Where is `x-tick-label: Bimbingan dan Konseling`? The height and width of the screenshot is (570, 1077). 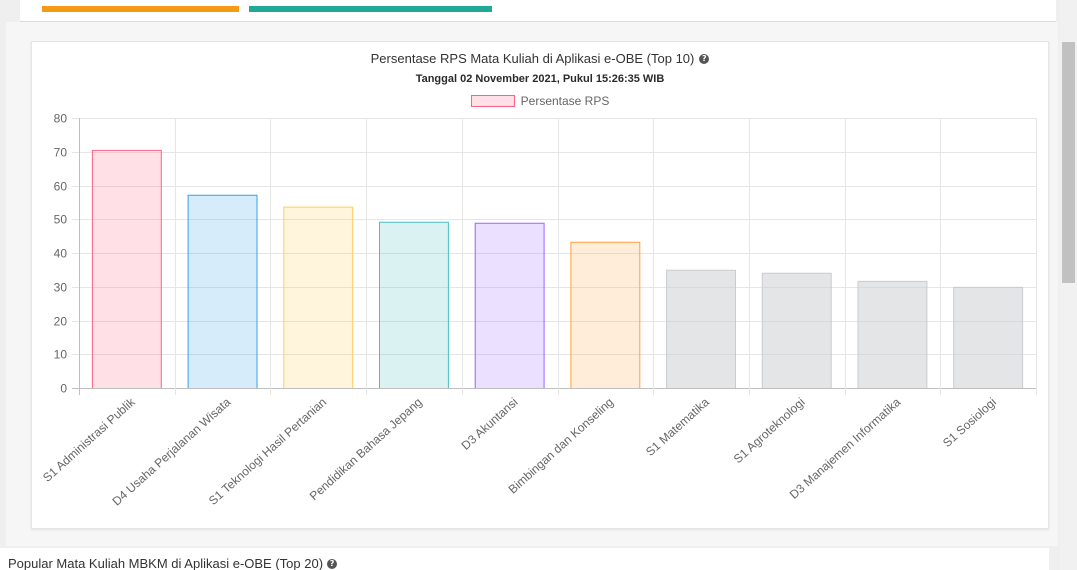 x-tick-label: Bimbingan dan Konseling is located at coordinates (561, 445).